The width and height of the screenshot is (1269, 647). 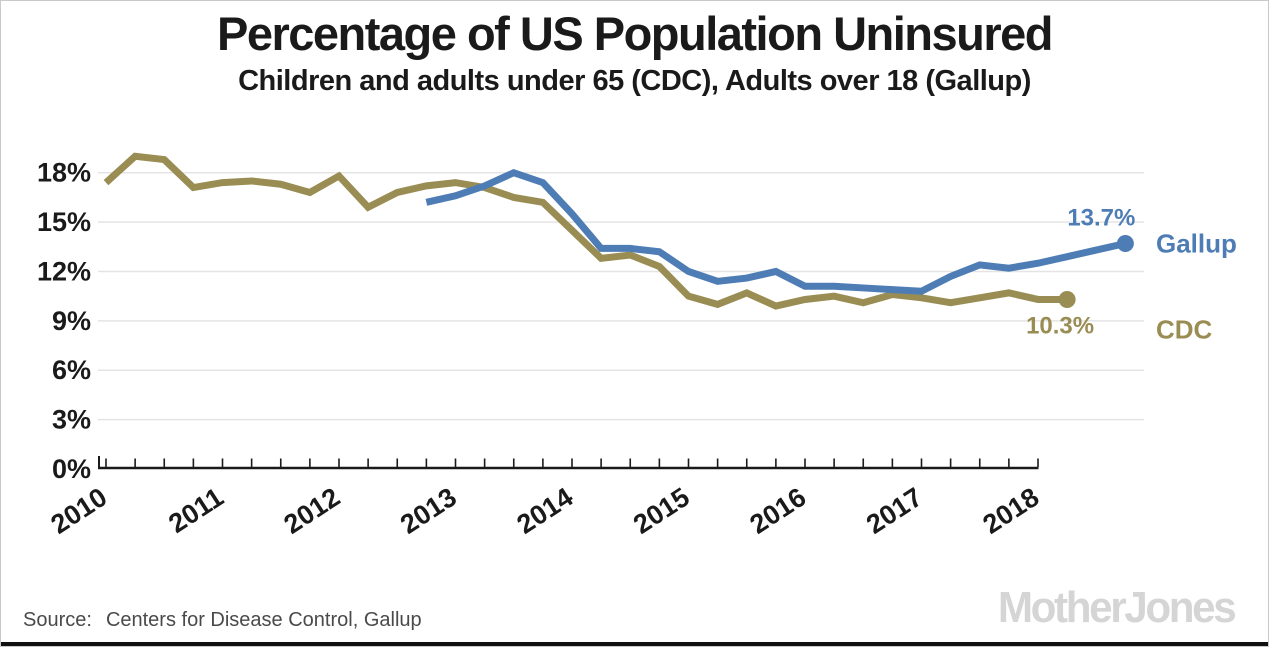 I want to click on y-tick-label: 12%, so click(x=64, y=271).